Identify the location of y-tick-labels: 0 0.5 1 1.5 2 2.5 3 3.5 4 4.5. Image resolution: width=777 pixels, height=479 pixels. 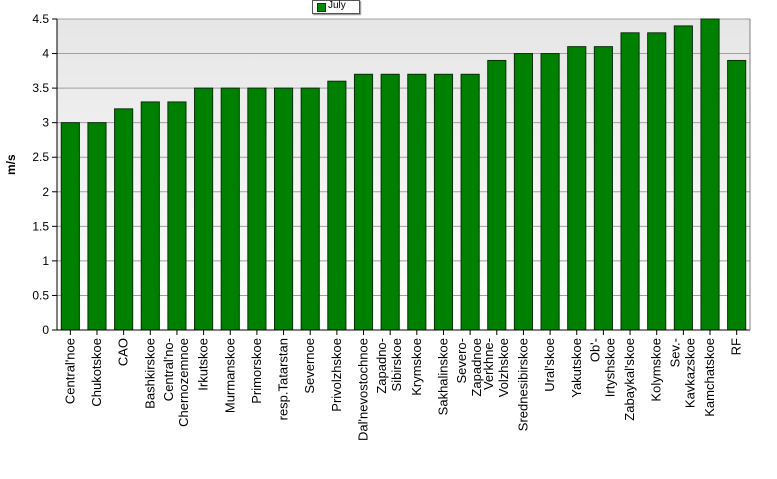
(40, 174).